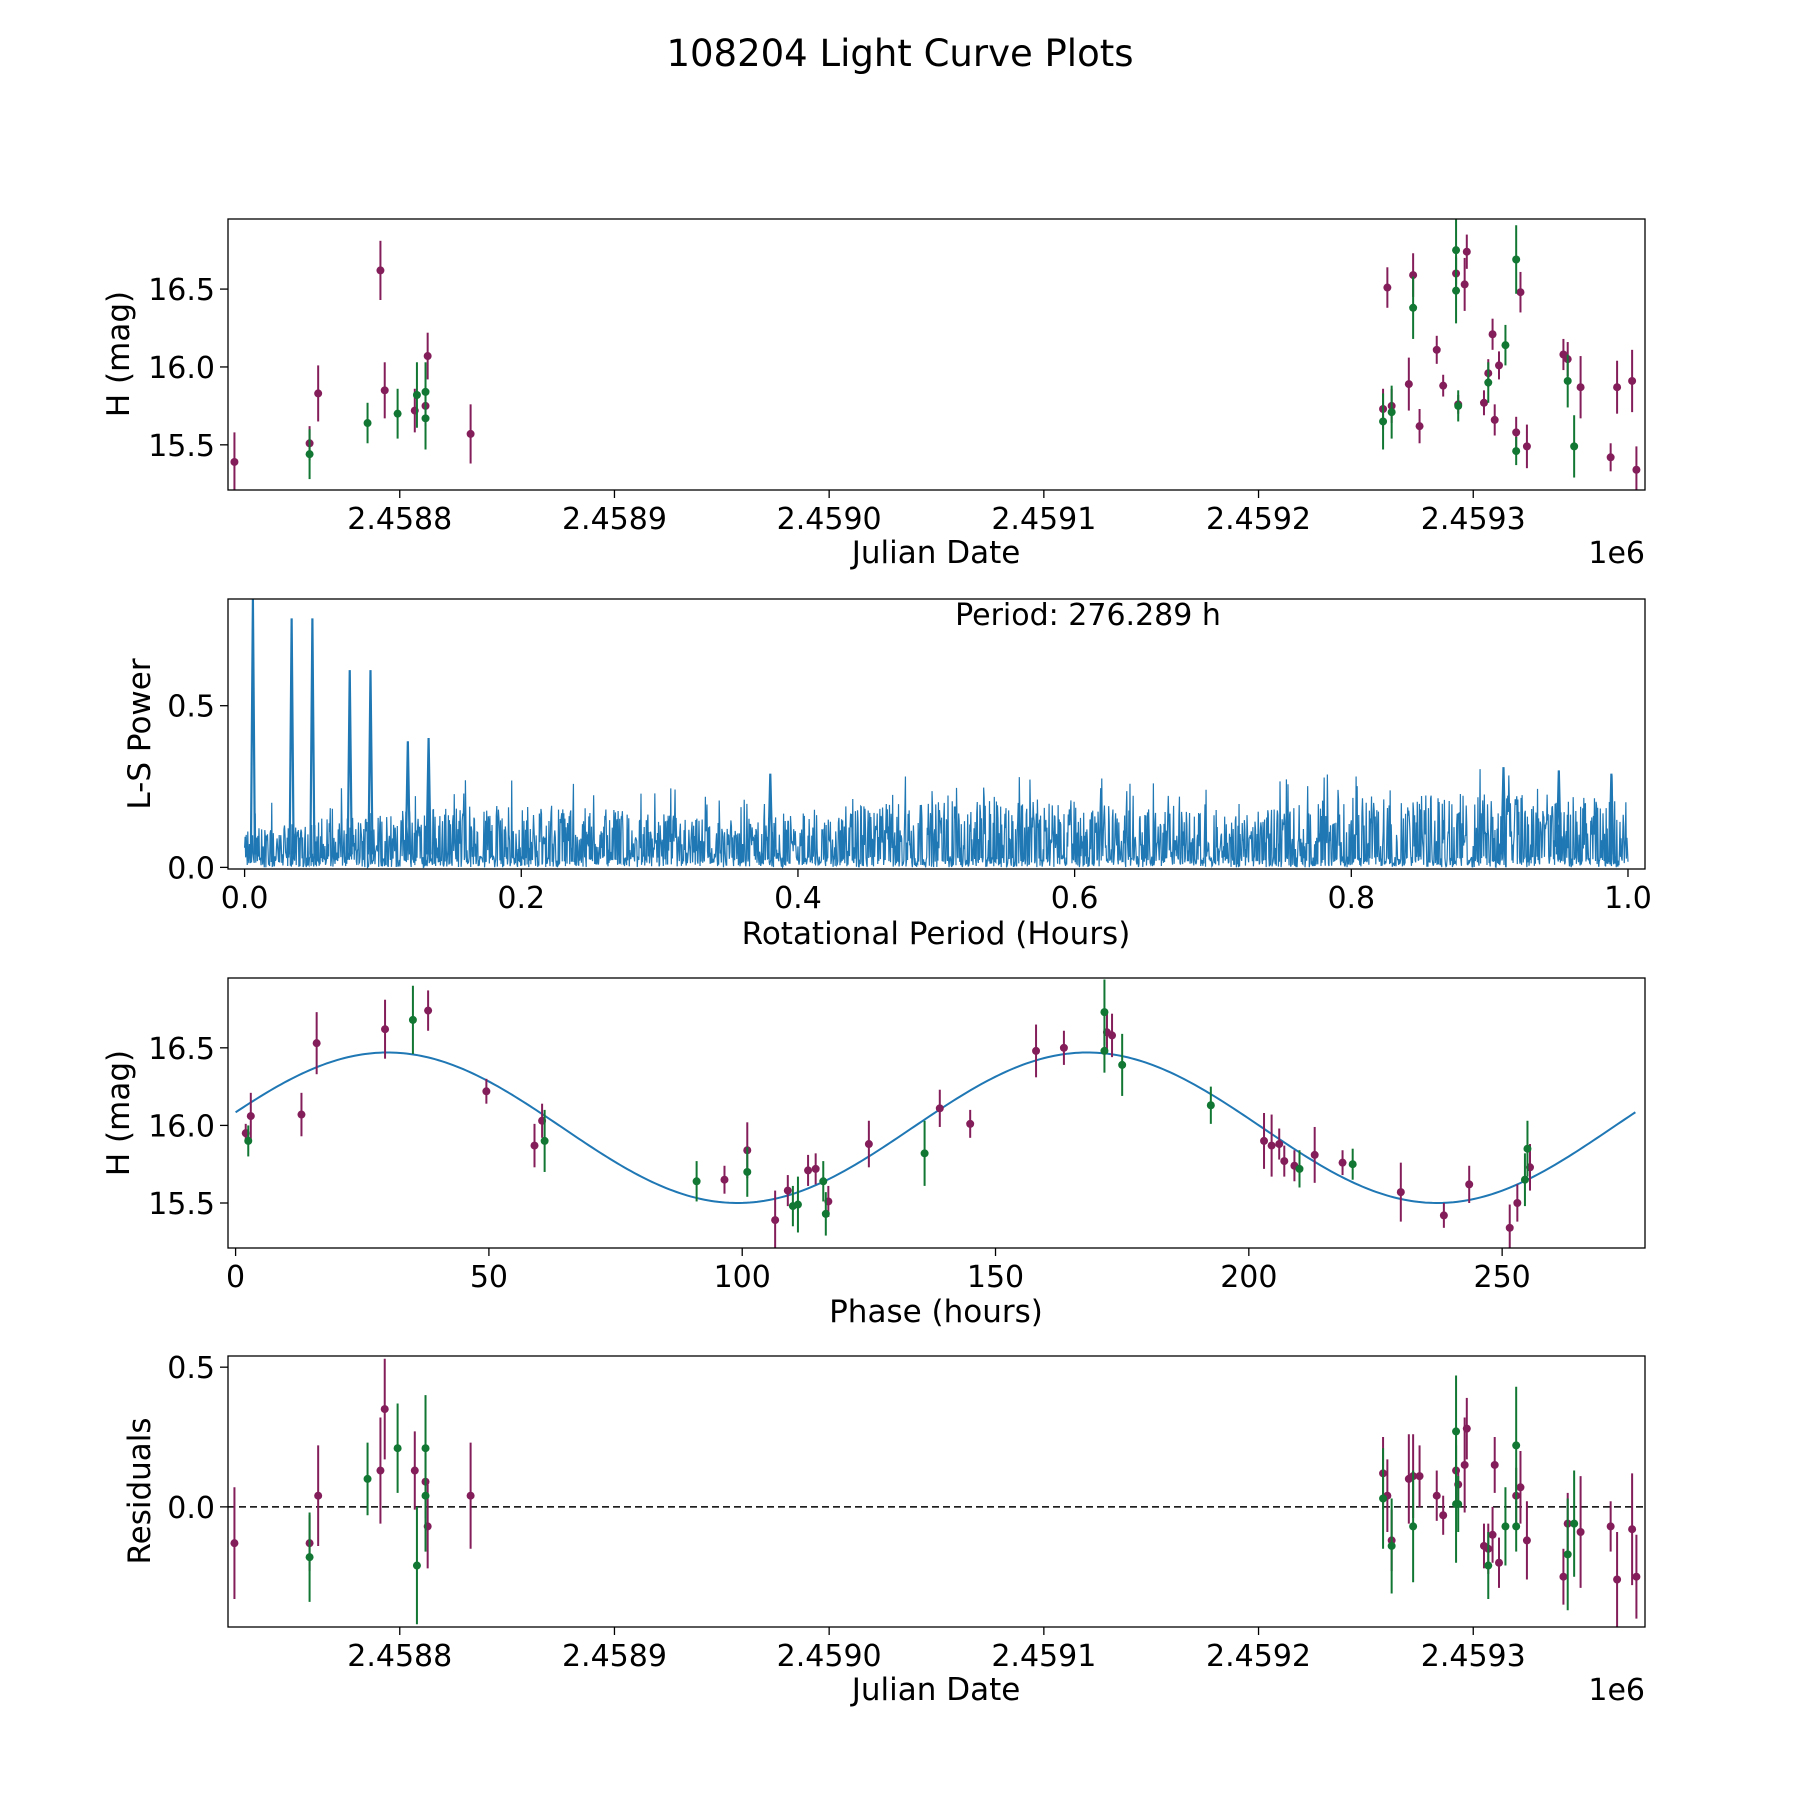  What do you see at coordinates (191, 1508) in the screenshot?
I see `residuals-ytick-label: 0.0` at bounding box center [191, 1508].